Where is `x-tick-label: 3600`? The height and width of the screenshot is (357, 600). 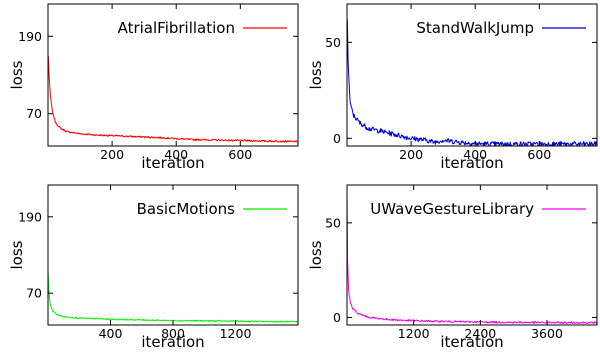 x-tick-label: 3600 is located at coordinates (547, 333).